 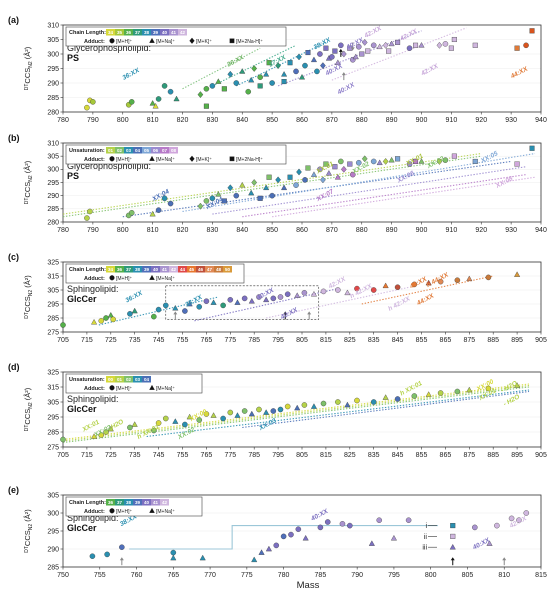 I want to click on legend-swatch-label: 04, so click(x=138, y=150).